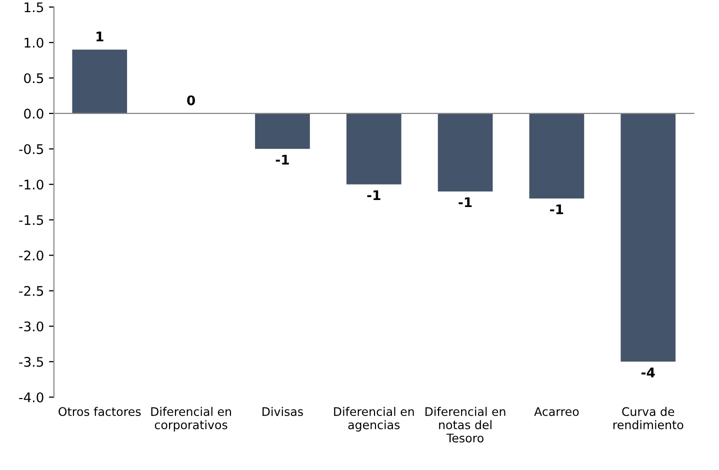 This screenshot has width=719, height=470. I want to click on x-tick-label: Diferencial en agencias, so click(374, 419).